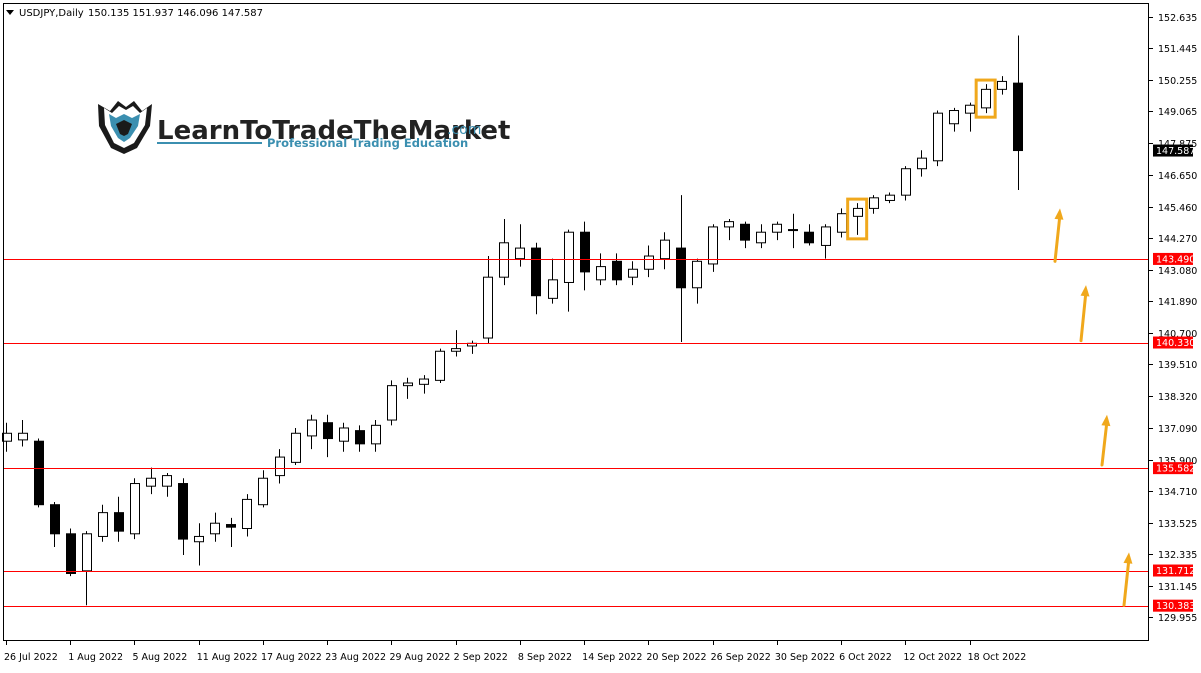 This screenshot has width=1201, height=673. I want to click on y-tick-label: 149.065, so click(1177, 112).